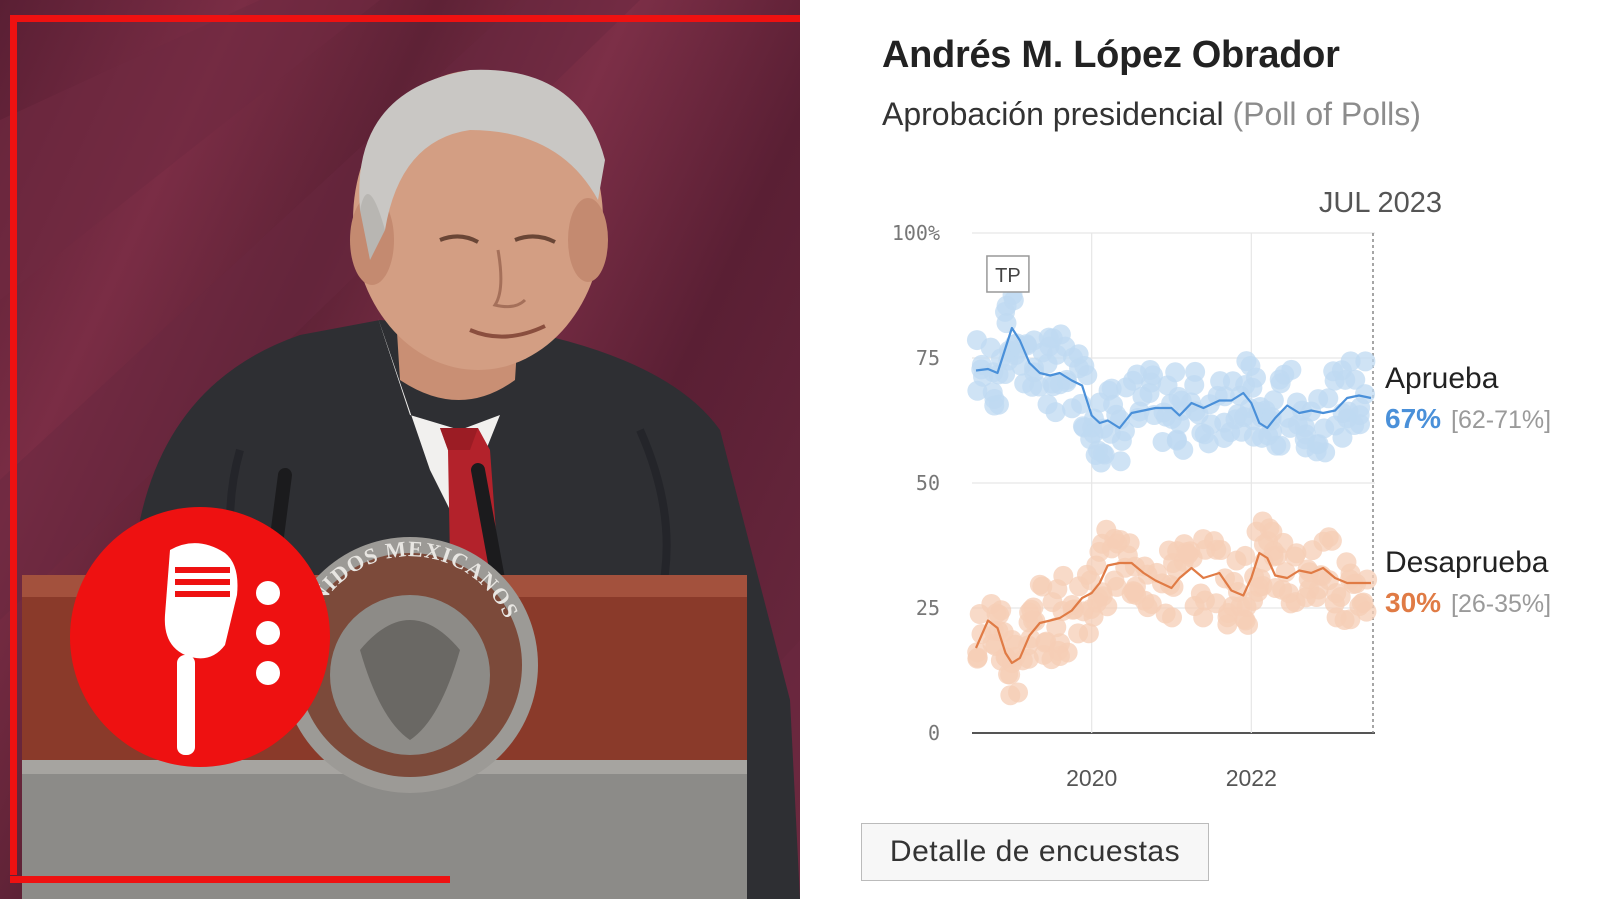 The height and width of the screenshot is (899, 1600). Describe the element at coordinates (1111, 55) in the screenshot. I see `page-title: Andrés M. López Obrador` at that location.